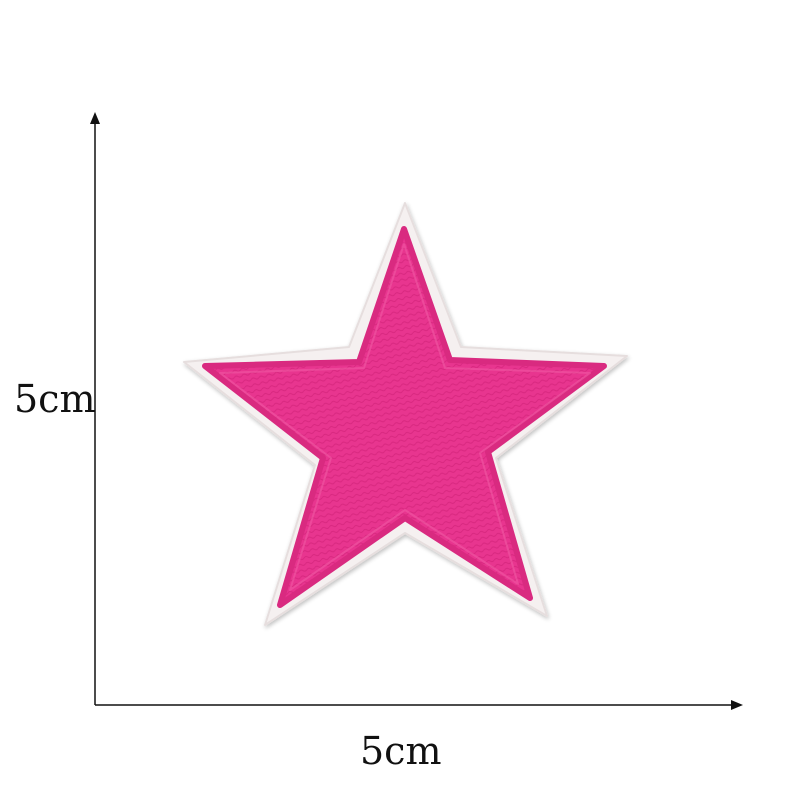  Describe the element at coordinates (401, 751) in the screenshot. I see `width-label: 5cm` at that location.